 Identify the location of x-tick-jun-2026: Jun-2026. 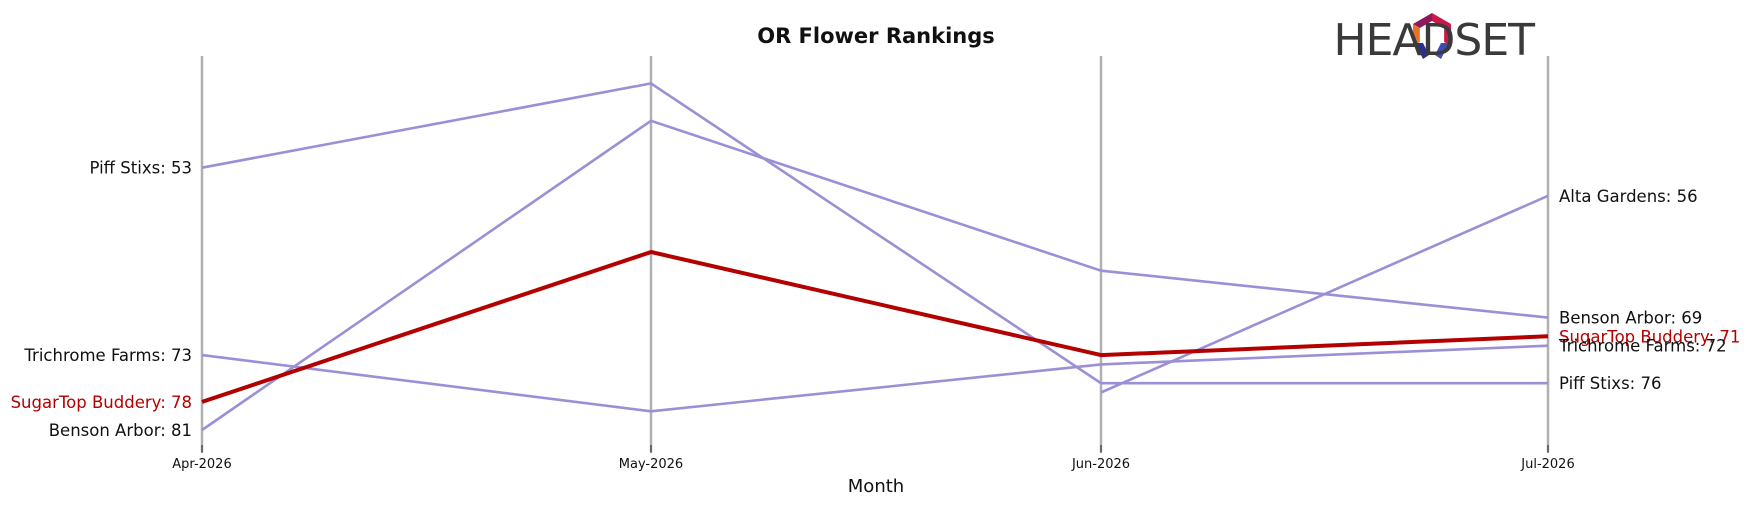
(1100, 464).